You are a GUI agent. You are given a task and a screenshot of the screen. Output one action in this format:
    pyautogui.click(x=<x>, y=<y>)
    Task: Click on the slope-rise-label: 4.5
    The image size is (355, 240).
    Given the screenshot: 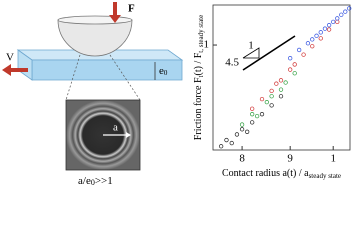 What is the action you would take?
    pyautogui.click(x=232, y=63)
    